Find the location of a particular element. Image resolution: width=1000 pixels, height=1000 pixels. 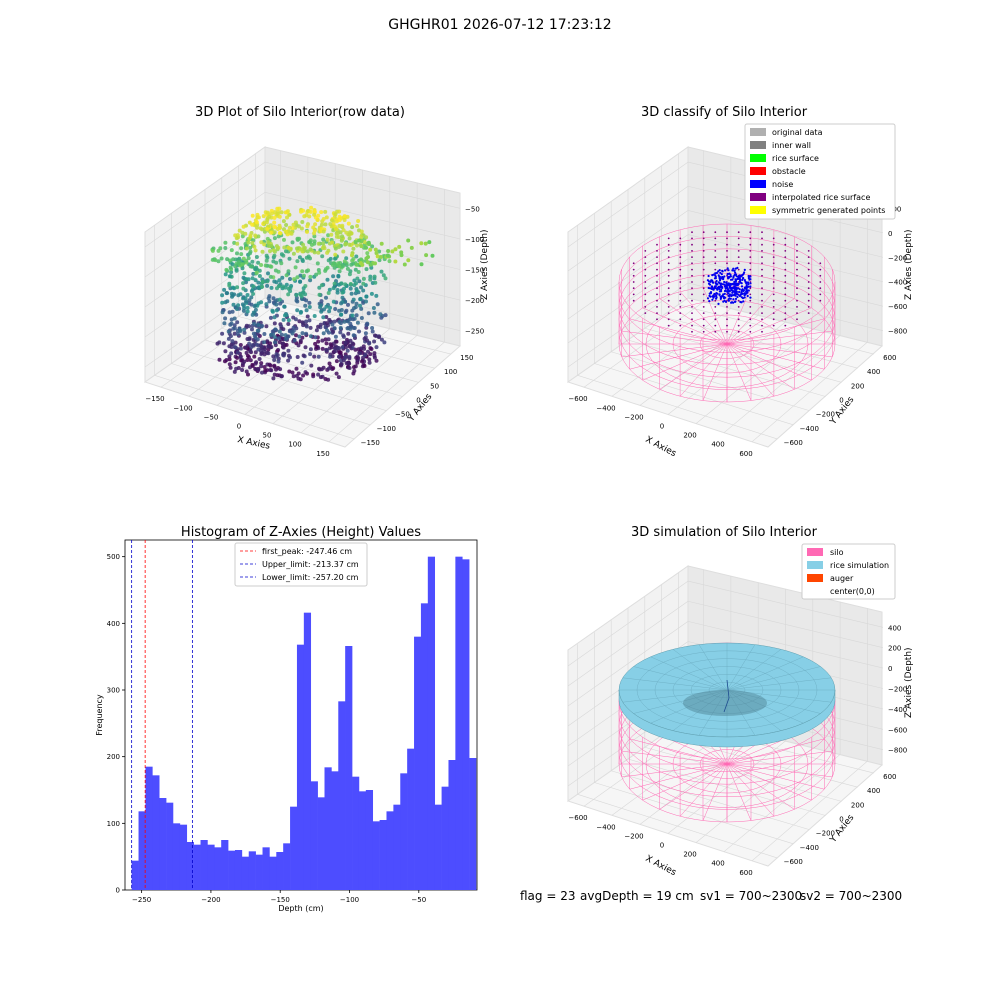

classify-title: 3D classify of Silo Interior is located at coordinates (724, 112).